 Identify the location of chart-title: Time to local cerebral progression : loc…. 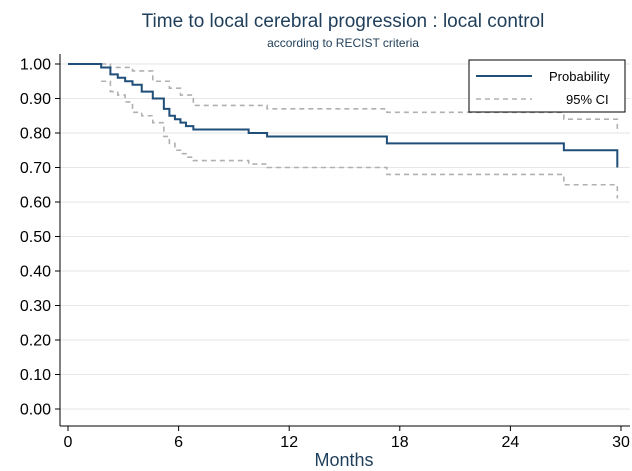
(343, 21).